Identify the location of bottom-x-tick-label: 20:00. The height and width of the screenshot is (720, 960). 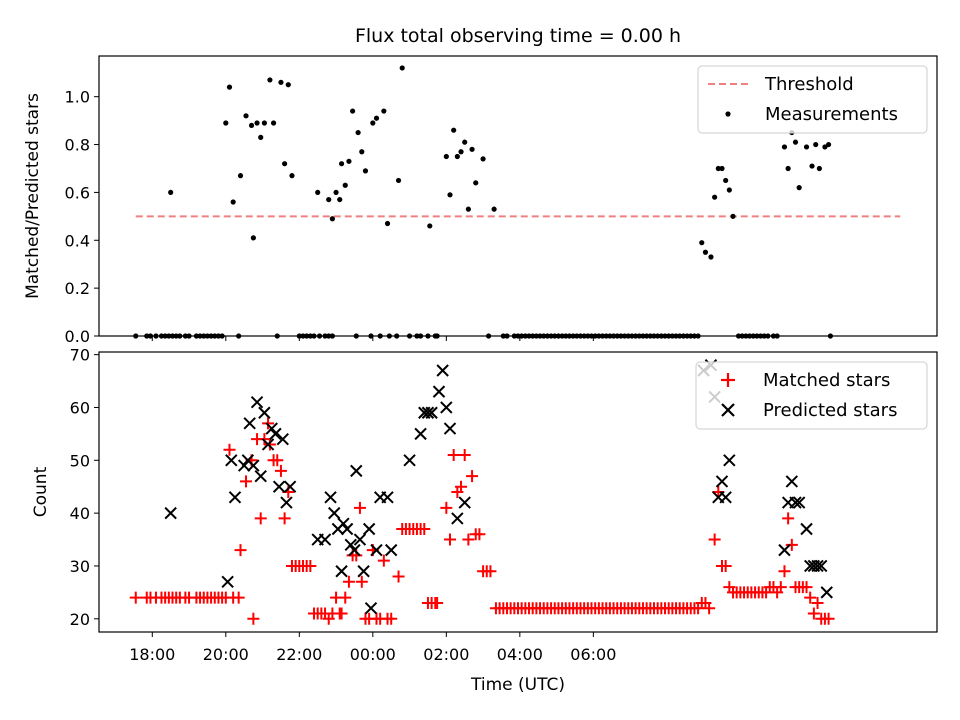
(226, 654).